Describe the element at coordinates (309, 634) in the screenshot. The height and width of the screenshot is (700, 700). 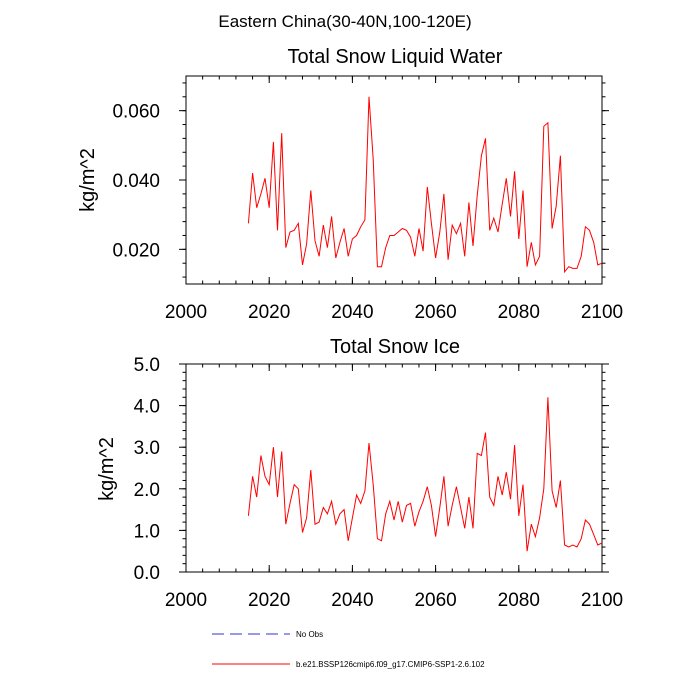
I see `legend-label-no-obs: No Obs` at that location.